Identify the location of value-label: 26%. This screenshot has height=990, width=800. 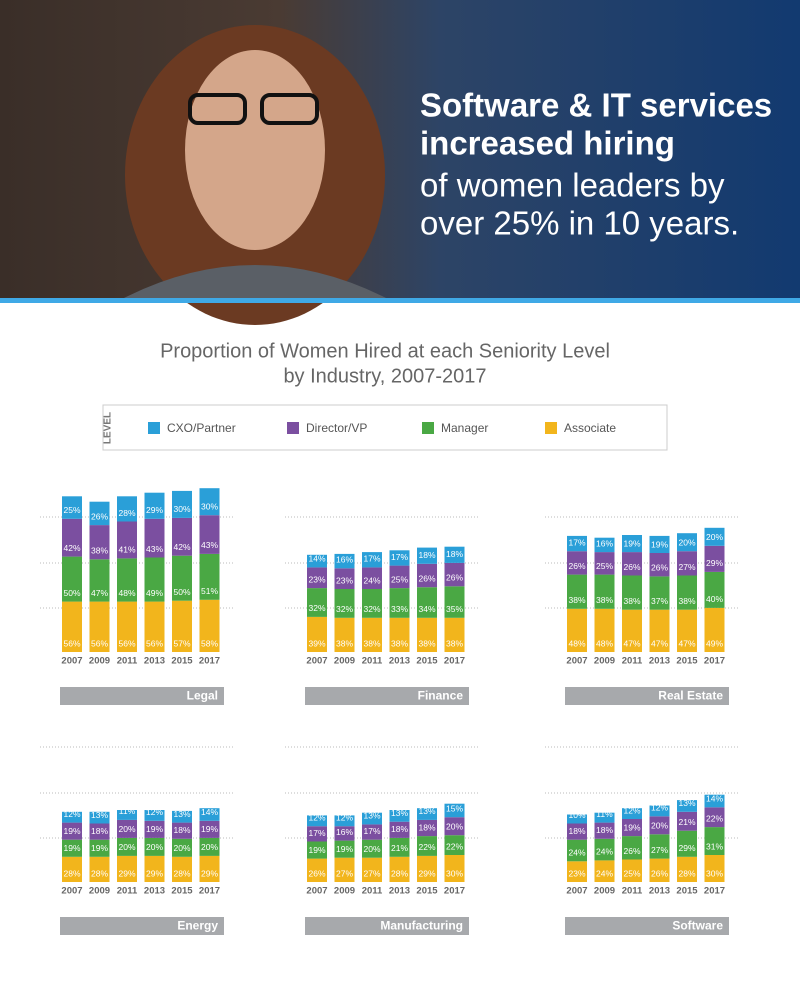
(426, 578).